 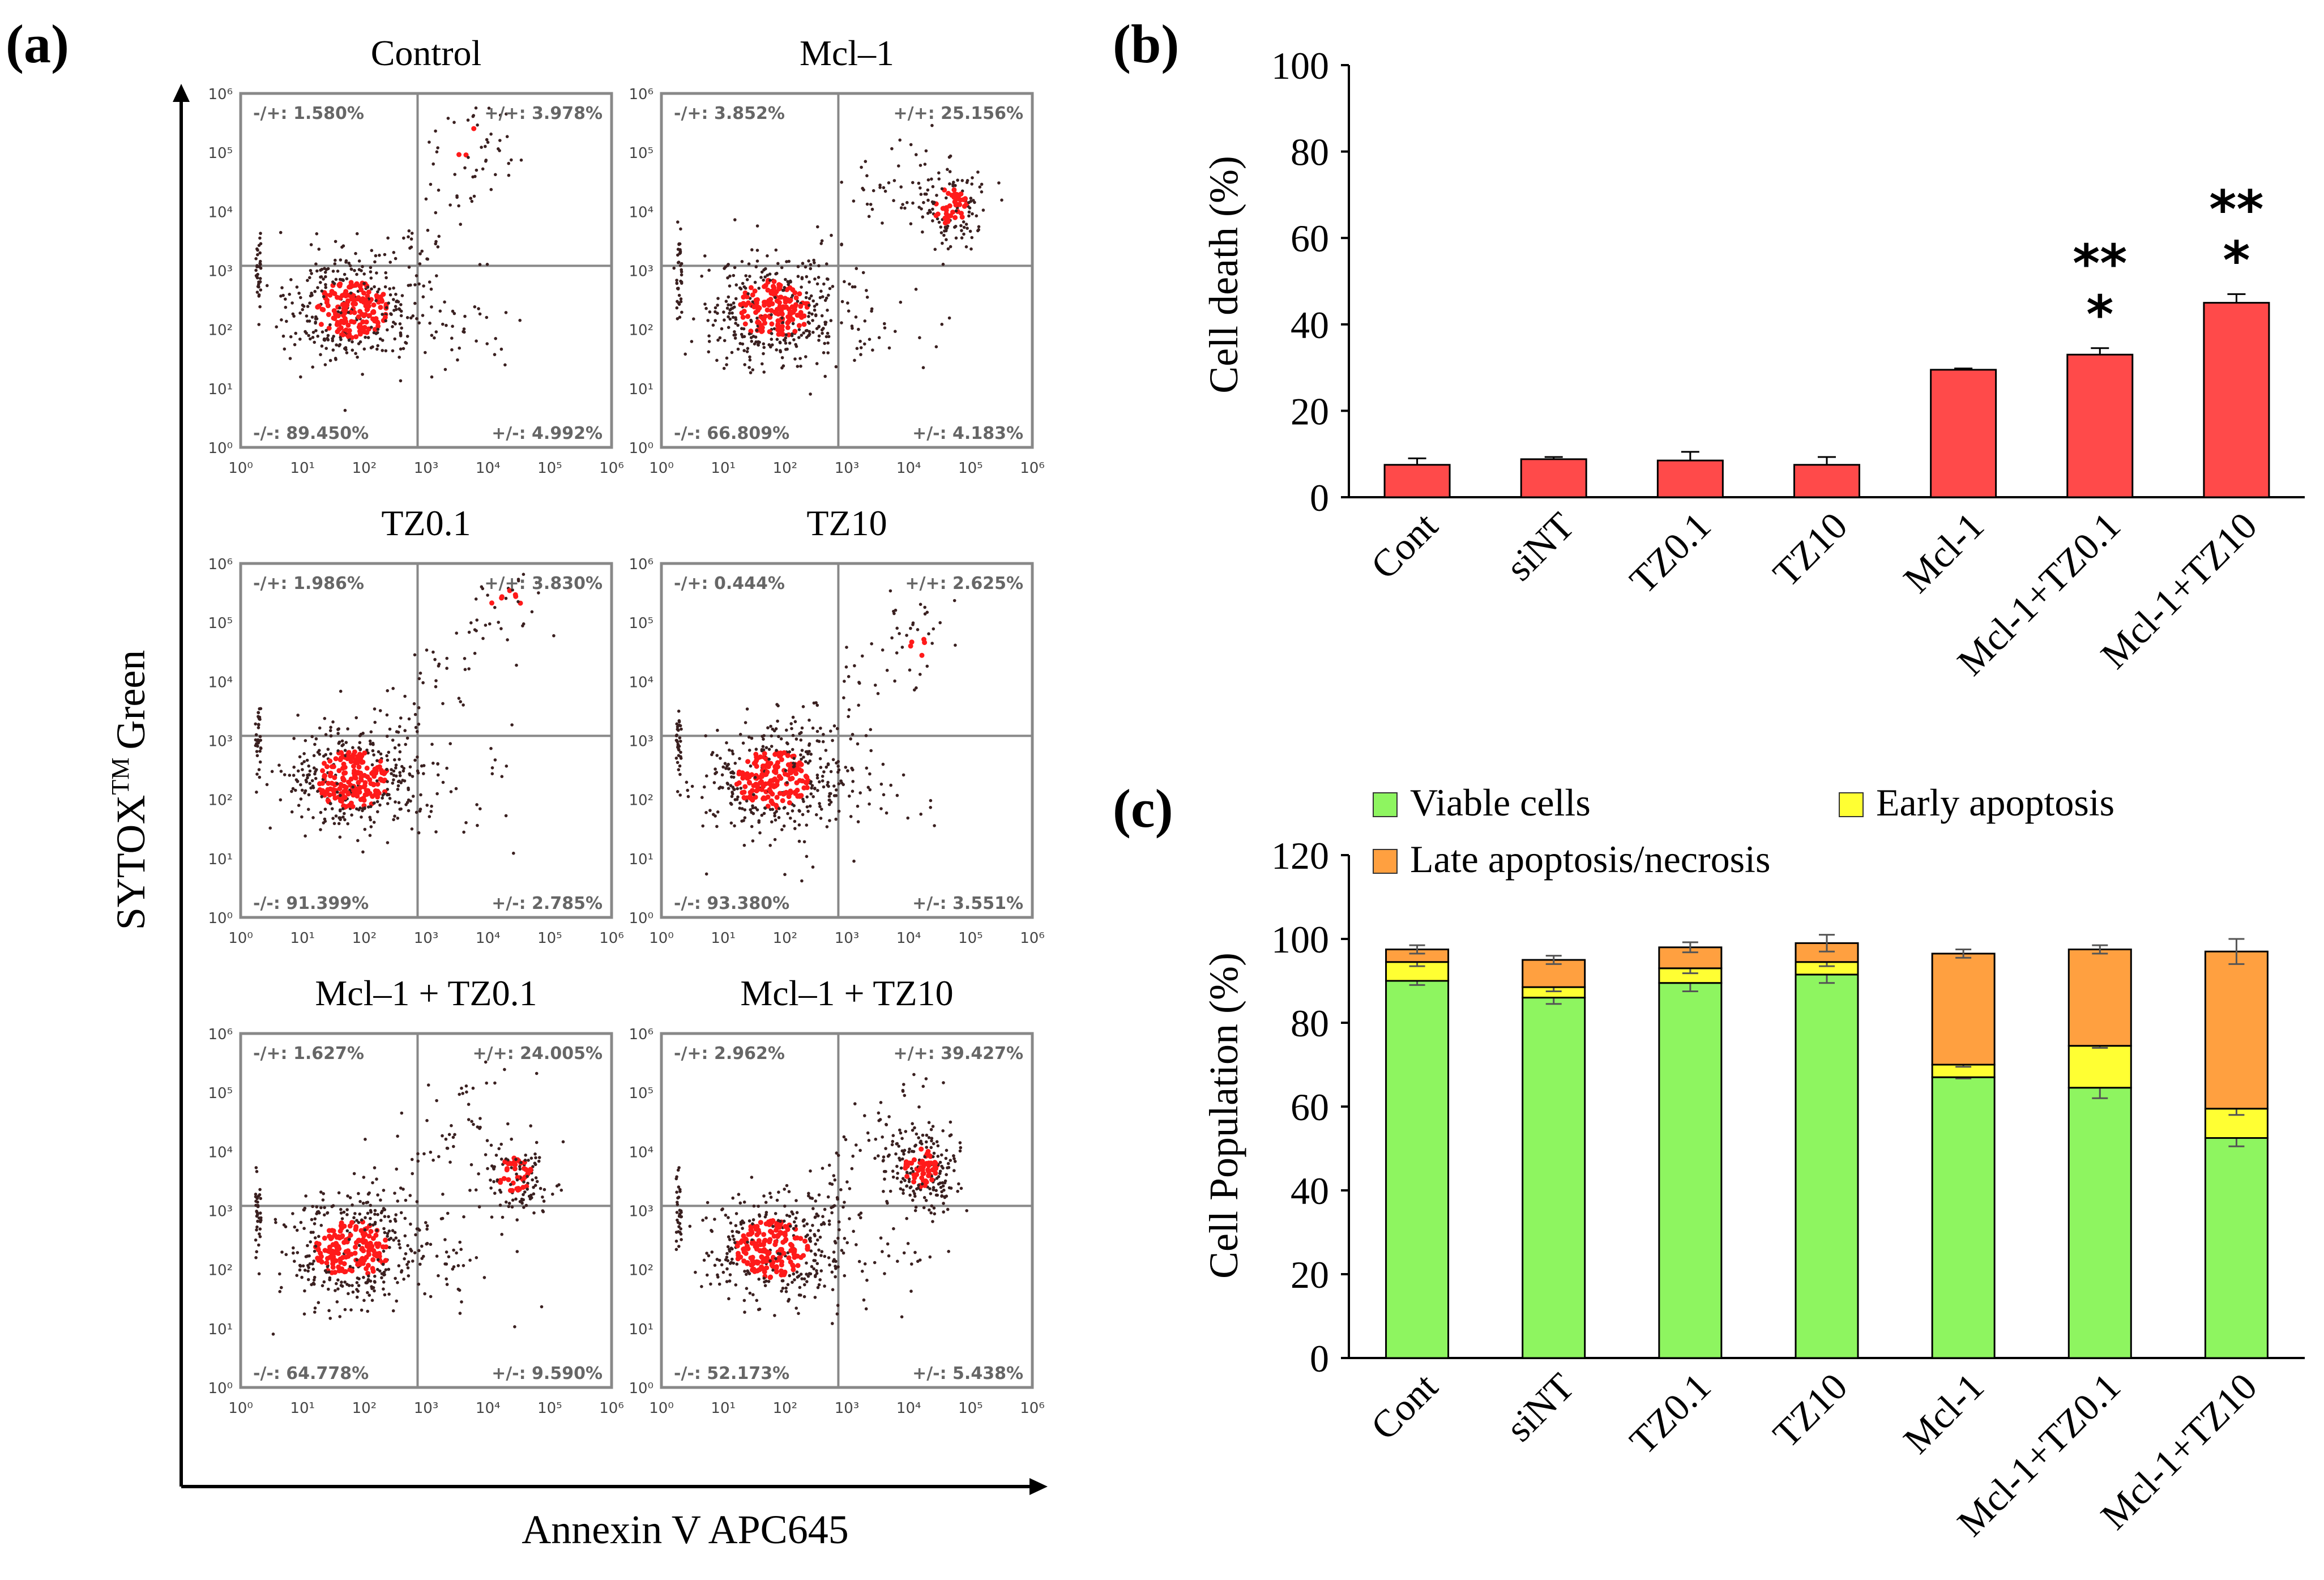 What do you see at coordinates (1995, 803) in the screenshot?
I see `legend-label-early: Early apoptosis` at bounding box center [1995, 803].